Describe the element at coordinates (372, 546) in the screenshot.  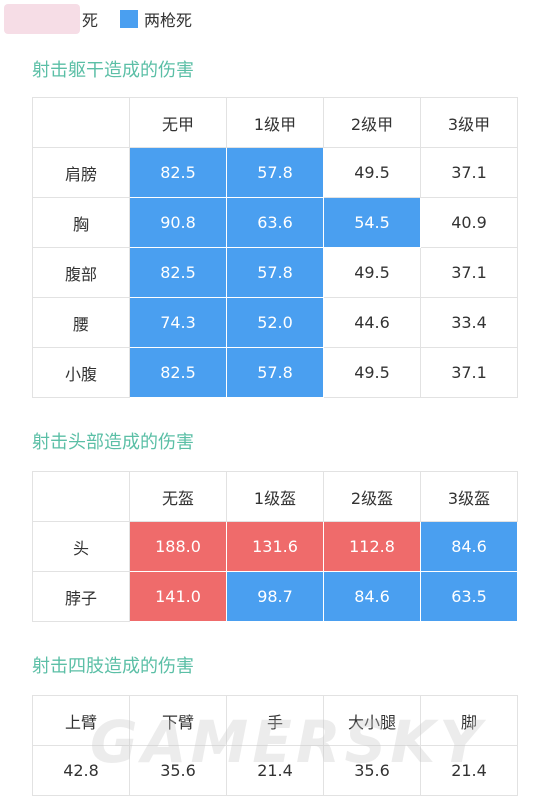
I see `cell: 112.8` at that location.